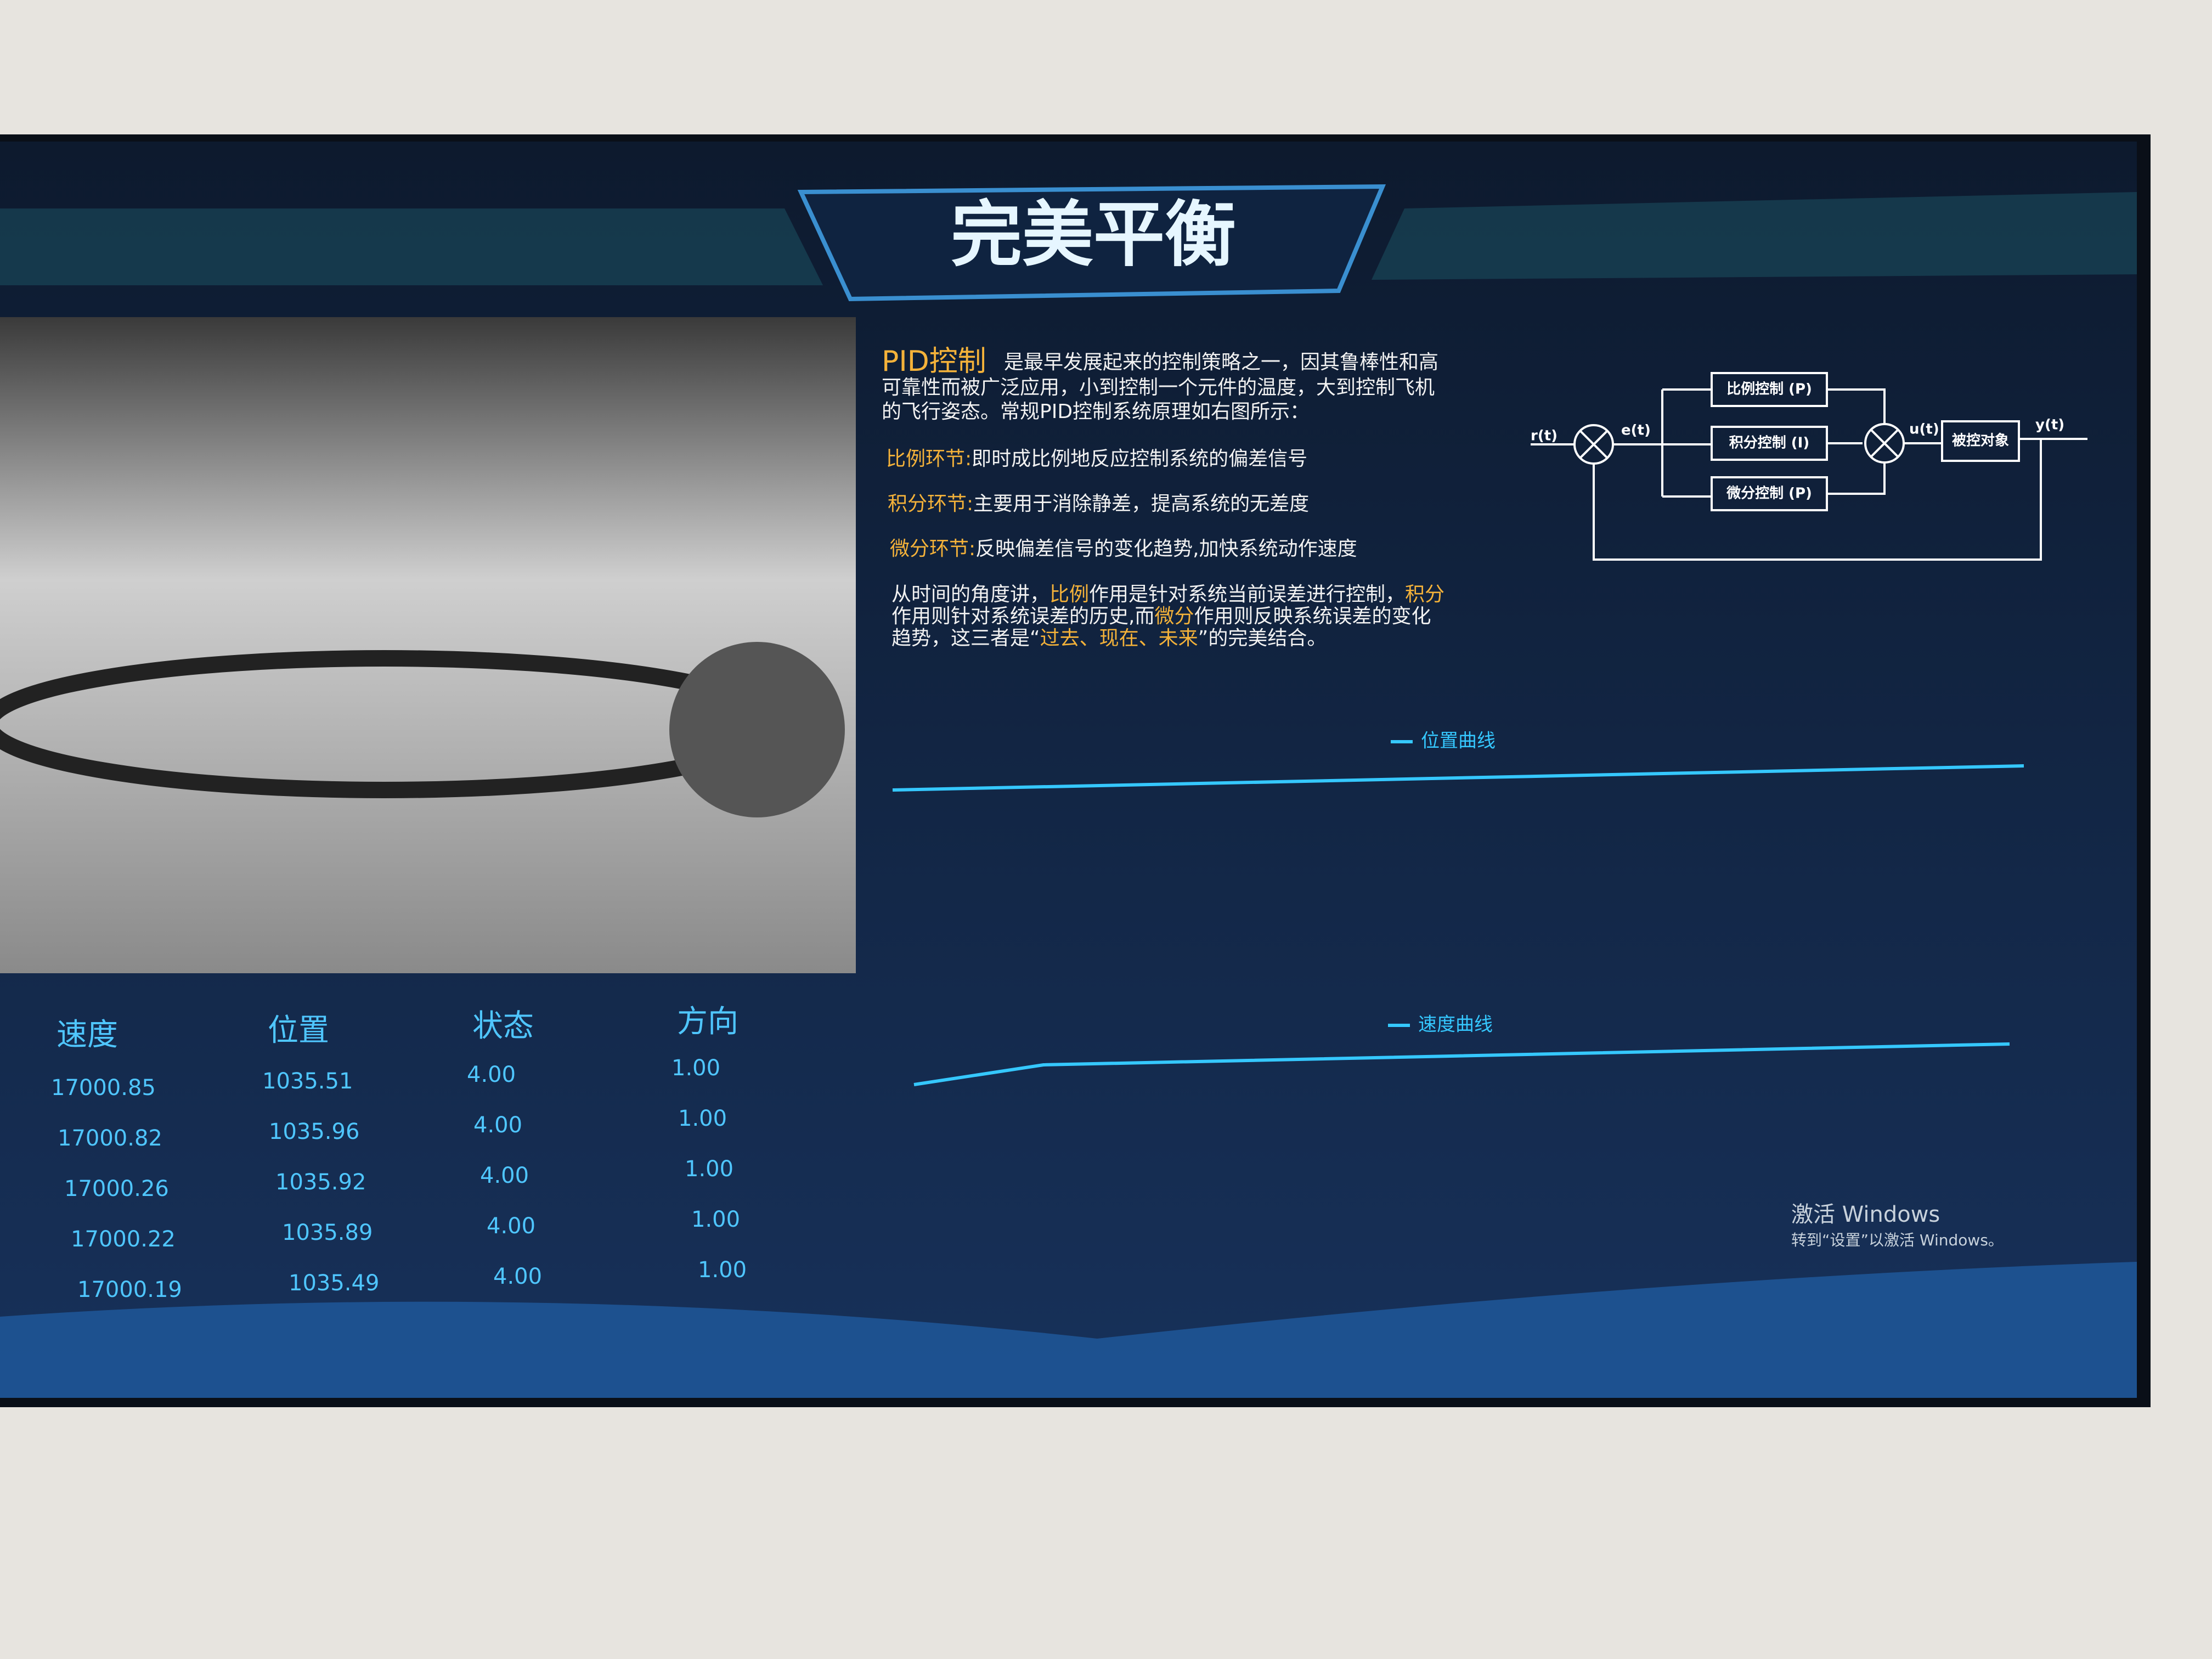  Describe the element at coordinates (123, 1239) in the screenshot. I see `table-cell: 17000.22` at that location.